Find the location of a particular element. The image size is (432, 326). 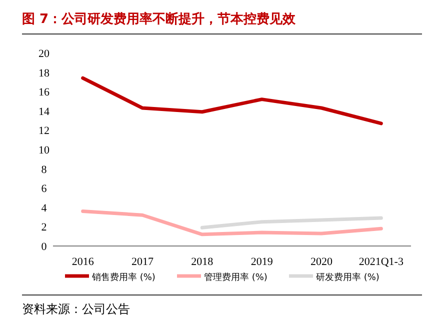

y-tick-label: 10 is located at coordinates (44, 150).